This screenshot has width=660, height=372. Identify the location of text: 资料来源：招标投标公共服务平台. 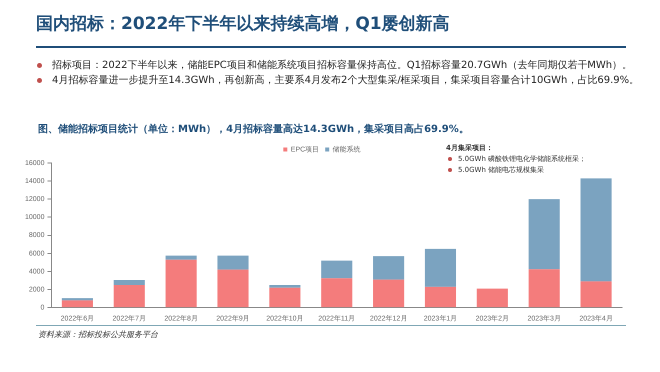
(98, 334).